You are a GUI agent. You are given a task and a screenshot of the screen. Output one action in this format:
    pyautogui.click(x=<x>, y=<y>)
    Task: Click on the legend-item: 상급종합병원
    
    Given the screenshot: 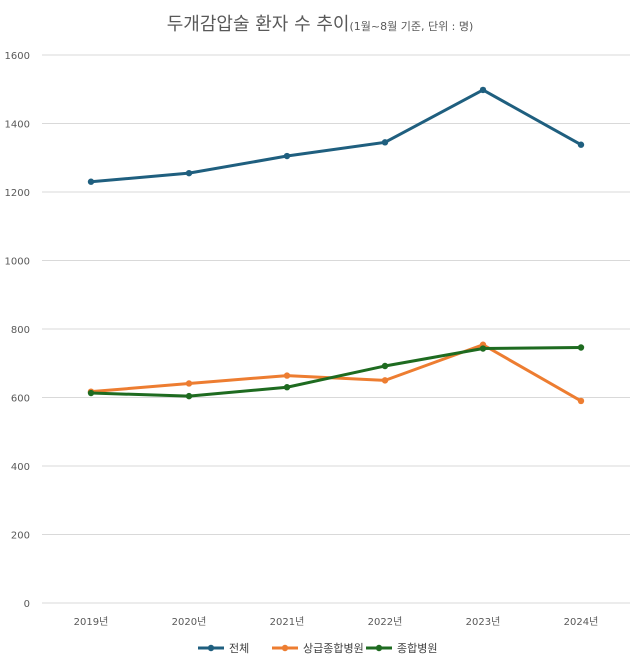 What is the action you would take?
    pyautogui.click(x=318, y=648)
    